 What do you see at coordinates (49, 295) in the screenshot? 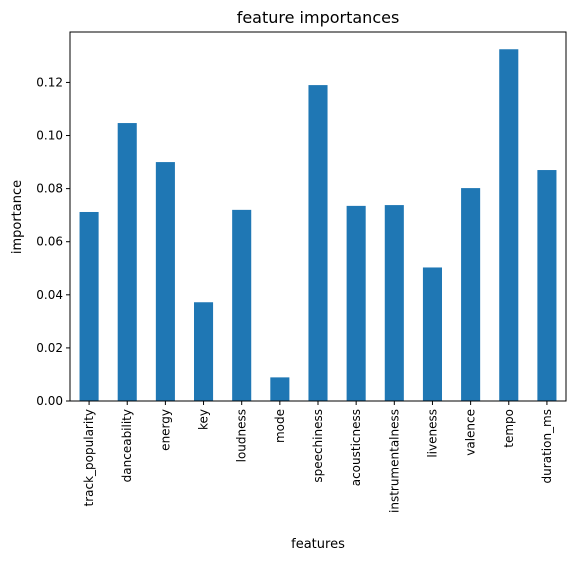
I see `y-tick-label: 0.04` at bounding box center [49, 295].